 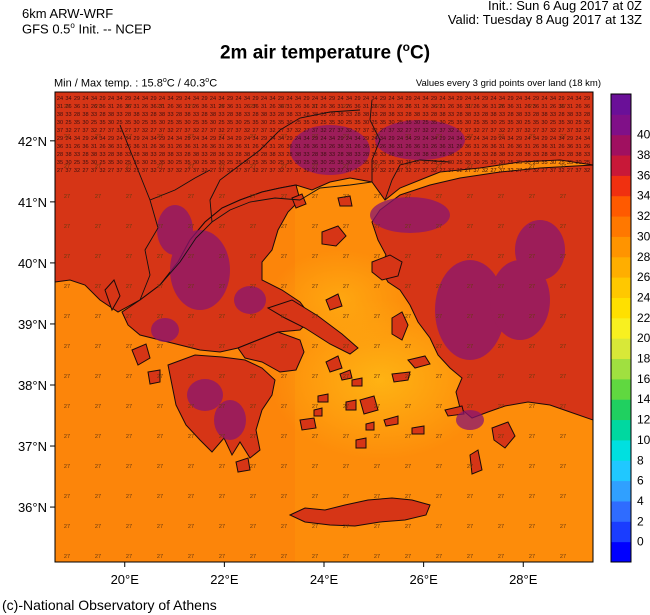 What do you see at coordinates (420, 140) in the screenshot?
I see `hot-spot` at bounding box center [420, 140].